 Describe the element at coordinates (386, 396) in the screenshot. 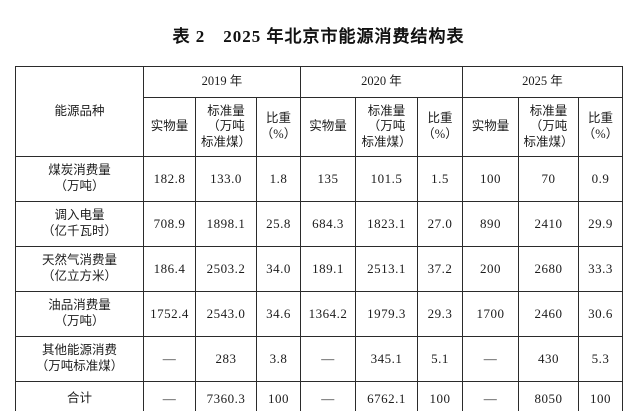

I see `table-cell: 6762.1` at that location.